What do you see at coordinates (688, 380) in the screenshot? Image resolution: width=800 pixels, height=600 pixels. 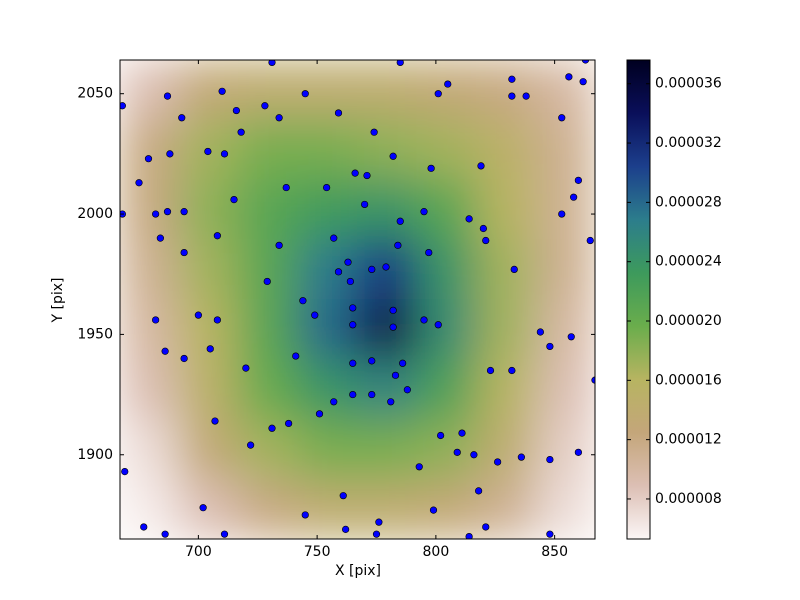 I see `colorbar-tick-label: 0.000016` at bounding box center [688, 380].